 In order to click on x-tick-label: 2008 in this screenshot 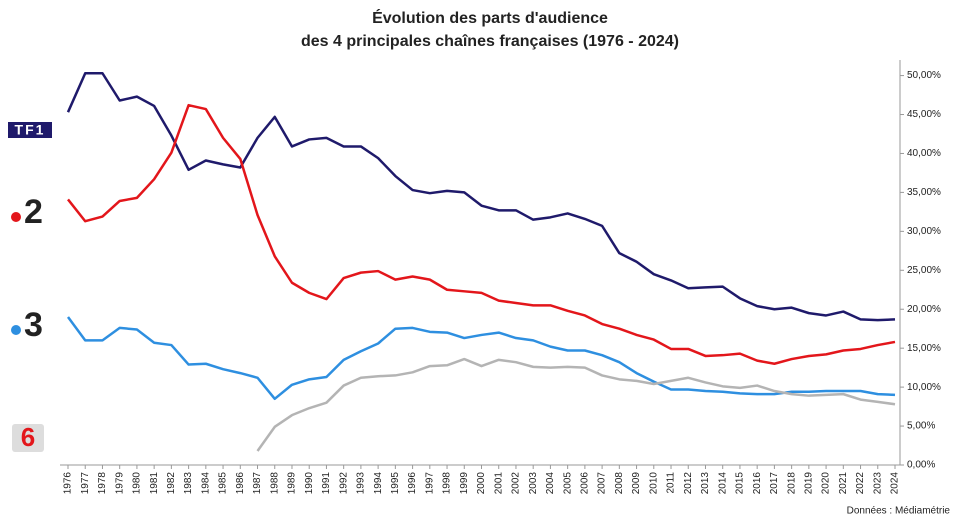, I will do `click(619, 483)`.